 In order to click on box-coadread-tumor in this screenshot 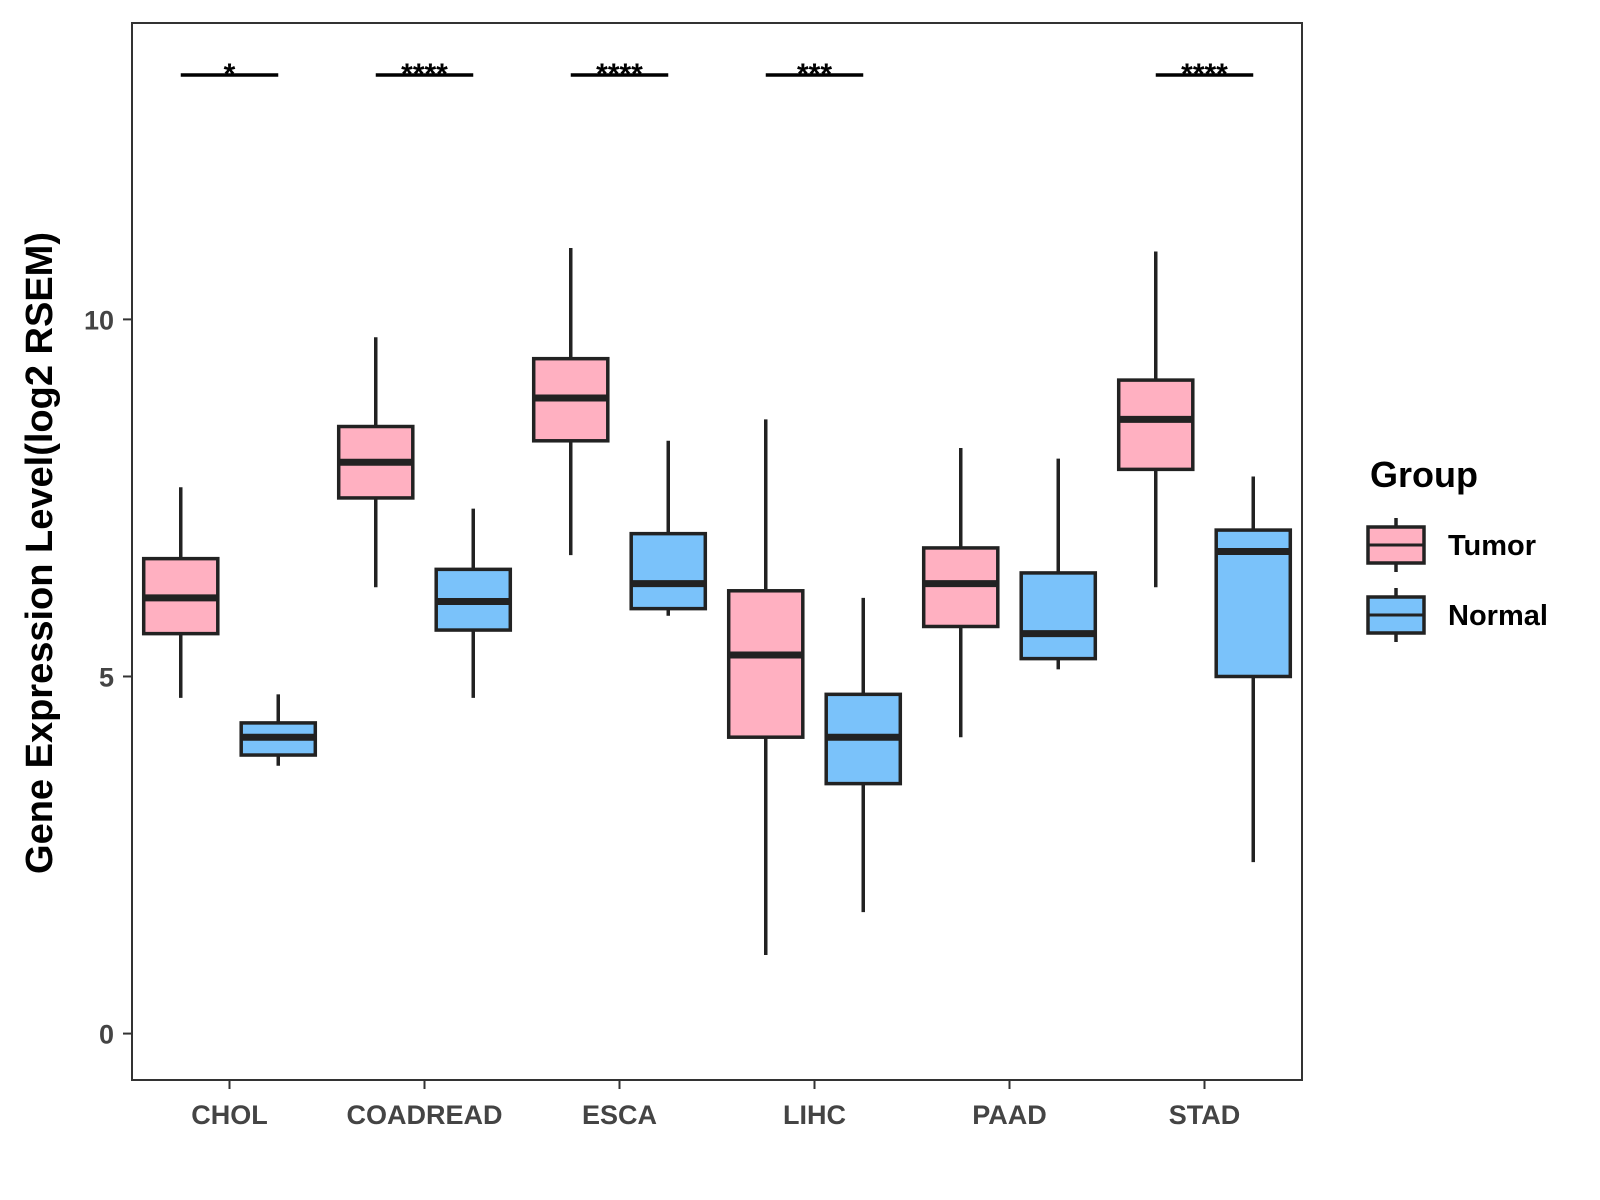, I will do `click(375, 462)`.